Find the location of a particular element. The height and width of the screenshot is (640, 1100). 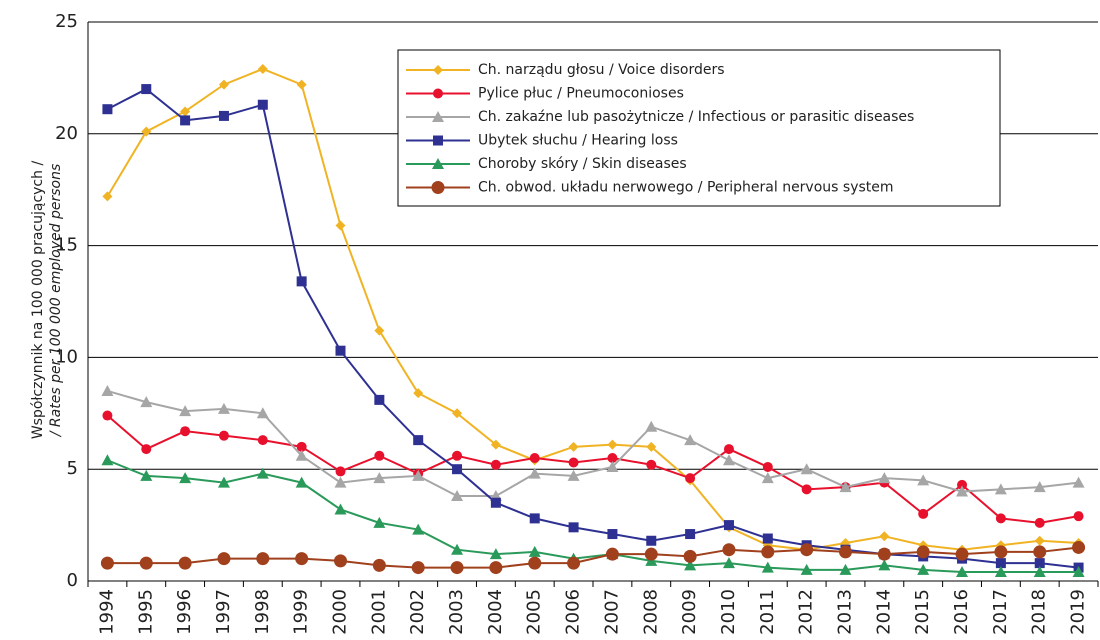

x-tick-label: 2005 is located at coordinates (534, 612).